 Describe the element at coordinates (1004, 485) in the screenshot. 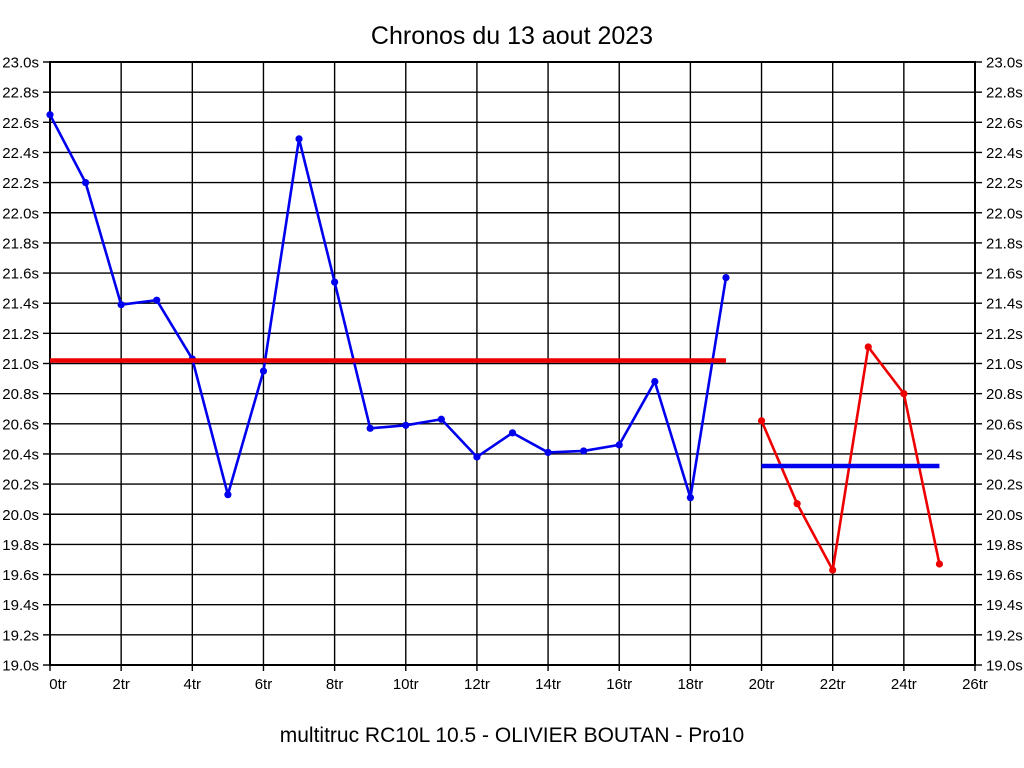

I see `y-tick-label-right: 20.2s` at that location.